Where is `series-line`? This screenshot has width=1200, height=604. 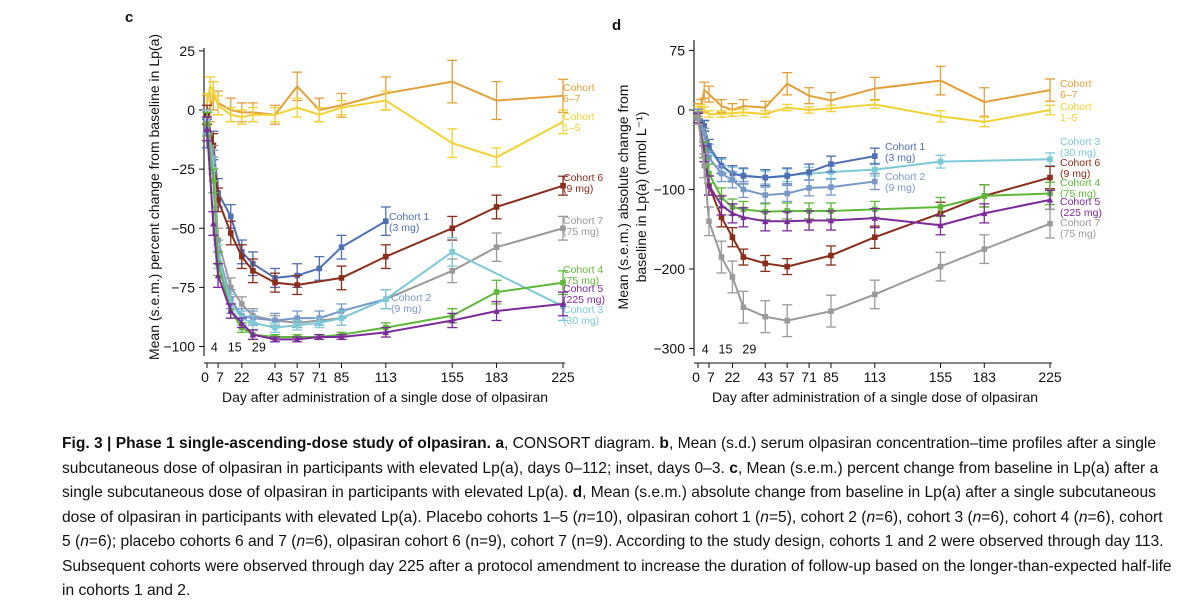 series-line is located at coordinates (385, 231).